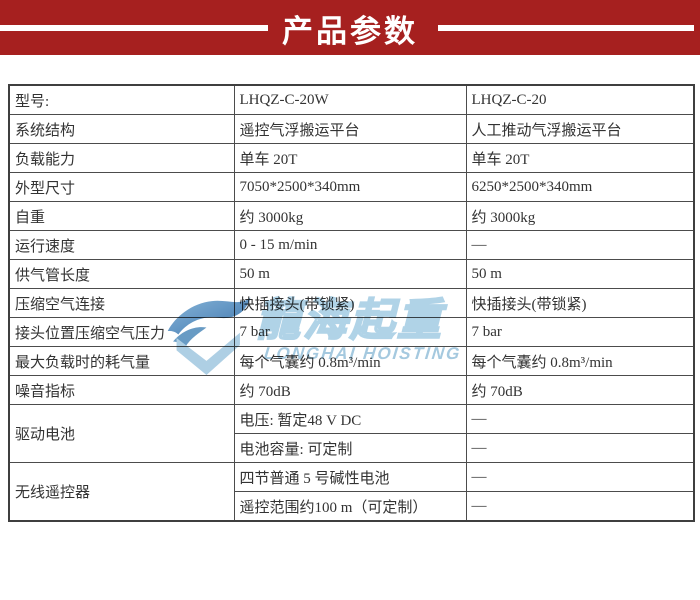  Describe the element at coordinates (121, 303) in the screenshot. I see `param-label: 压缩空气连接` at that location.